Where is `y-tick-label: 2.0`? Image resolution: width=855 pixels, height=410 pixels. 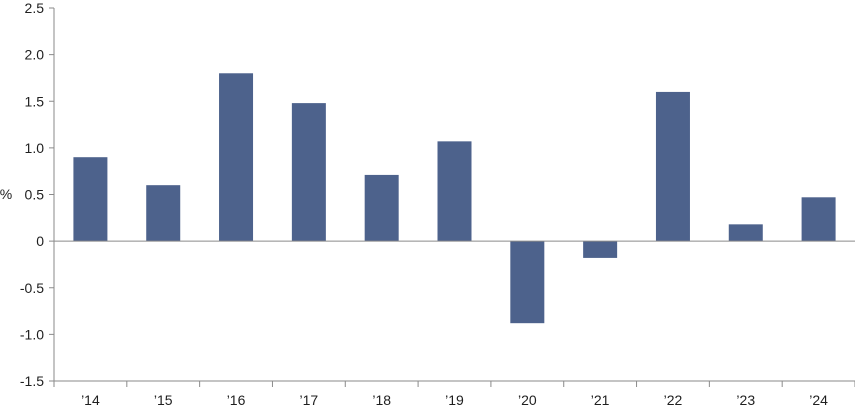
y-tick-label: 2.0 is located at coordinates (35, 55).